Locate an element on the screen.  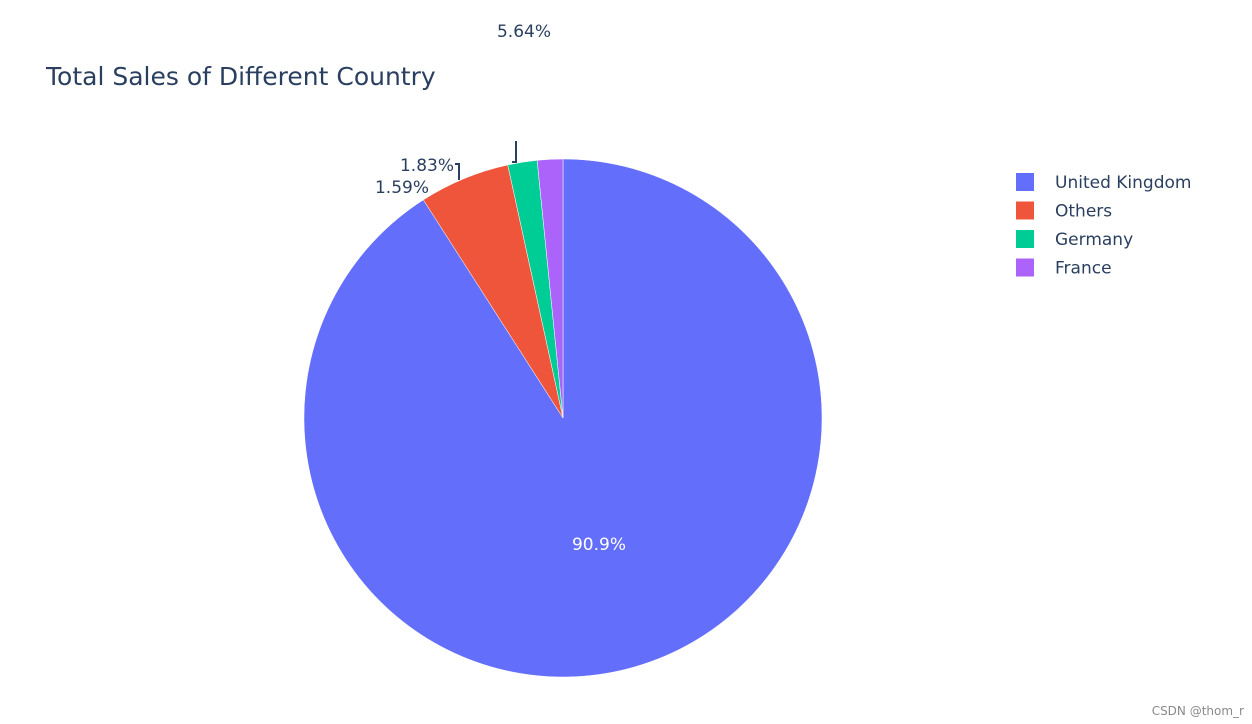
watermark: CSDN @thom_r is located at coordinates (1197, 711).